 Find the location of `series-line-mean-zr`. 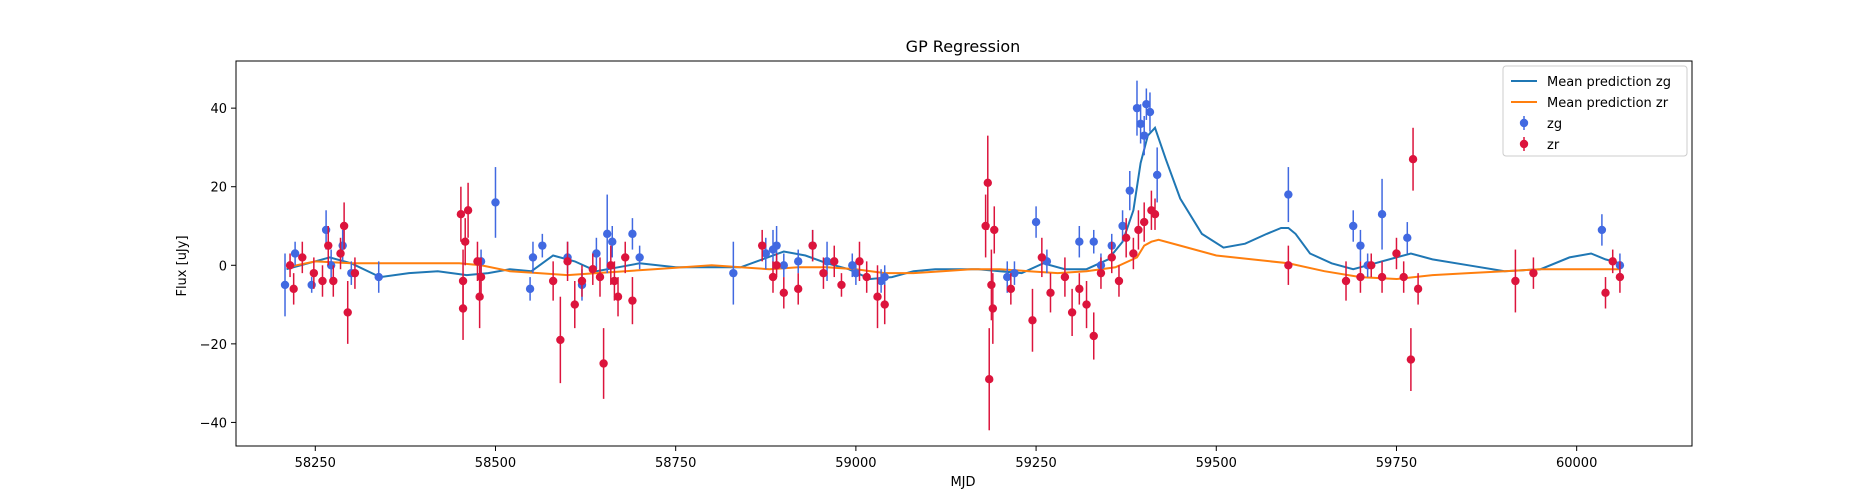

series-line-mean-zr is located at coordinates (953, 259).